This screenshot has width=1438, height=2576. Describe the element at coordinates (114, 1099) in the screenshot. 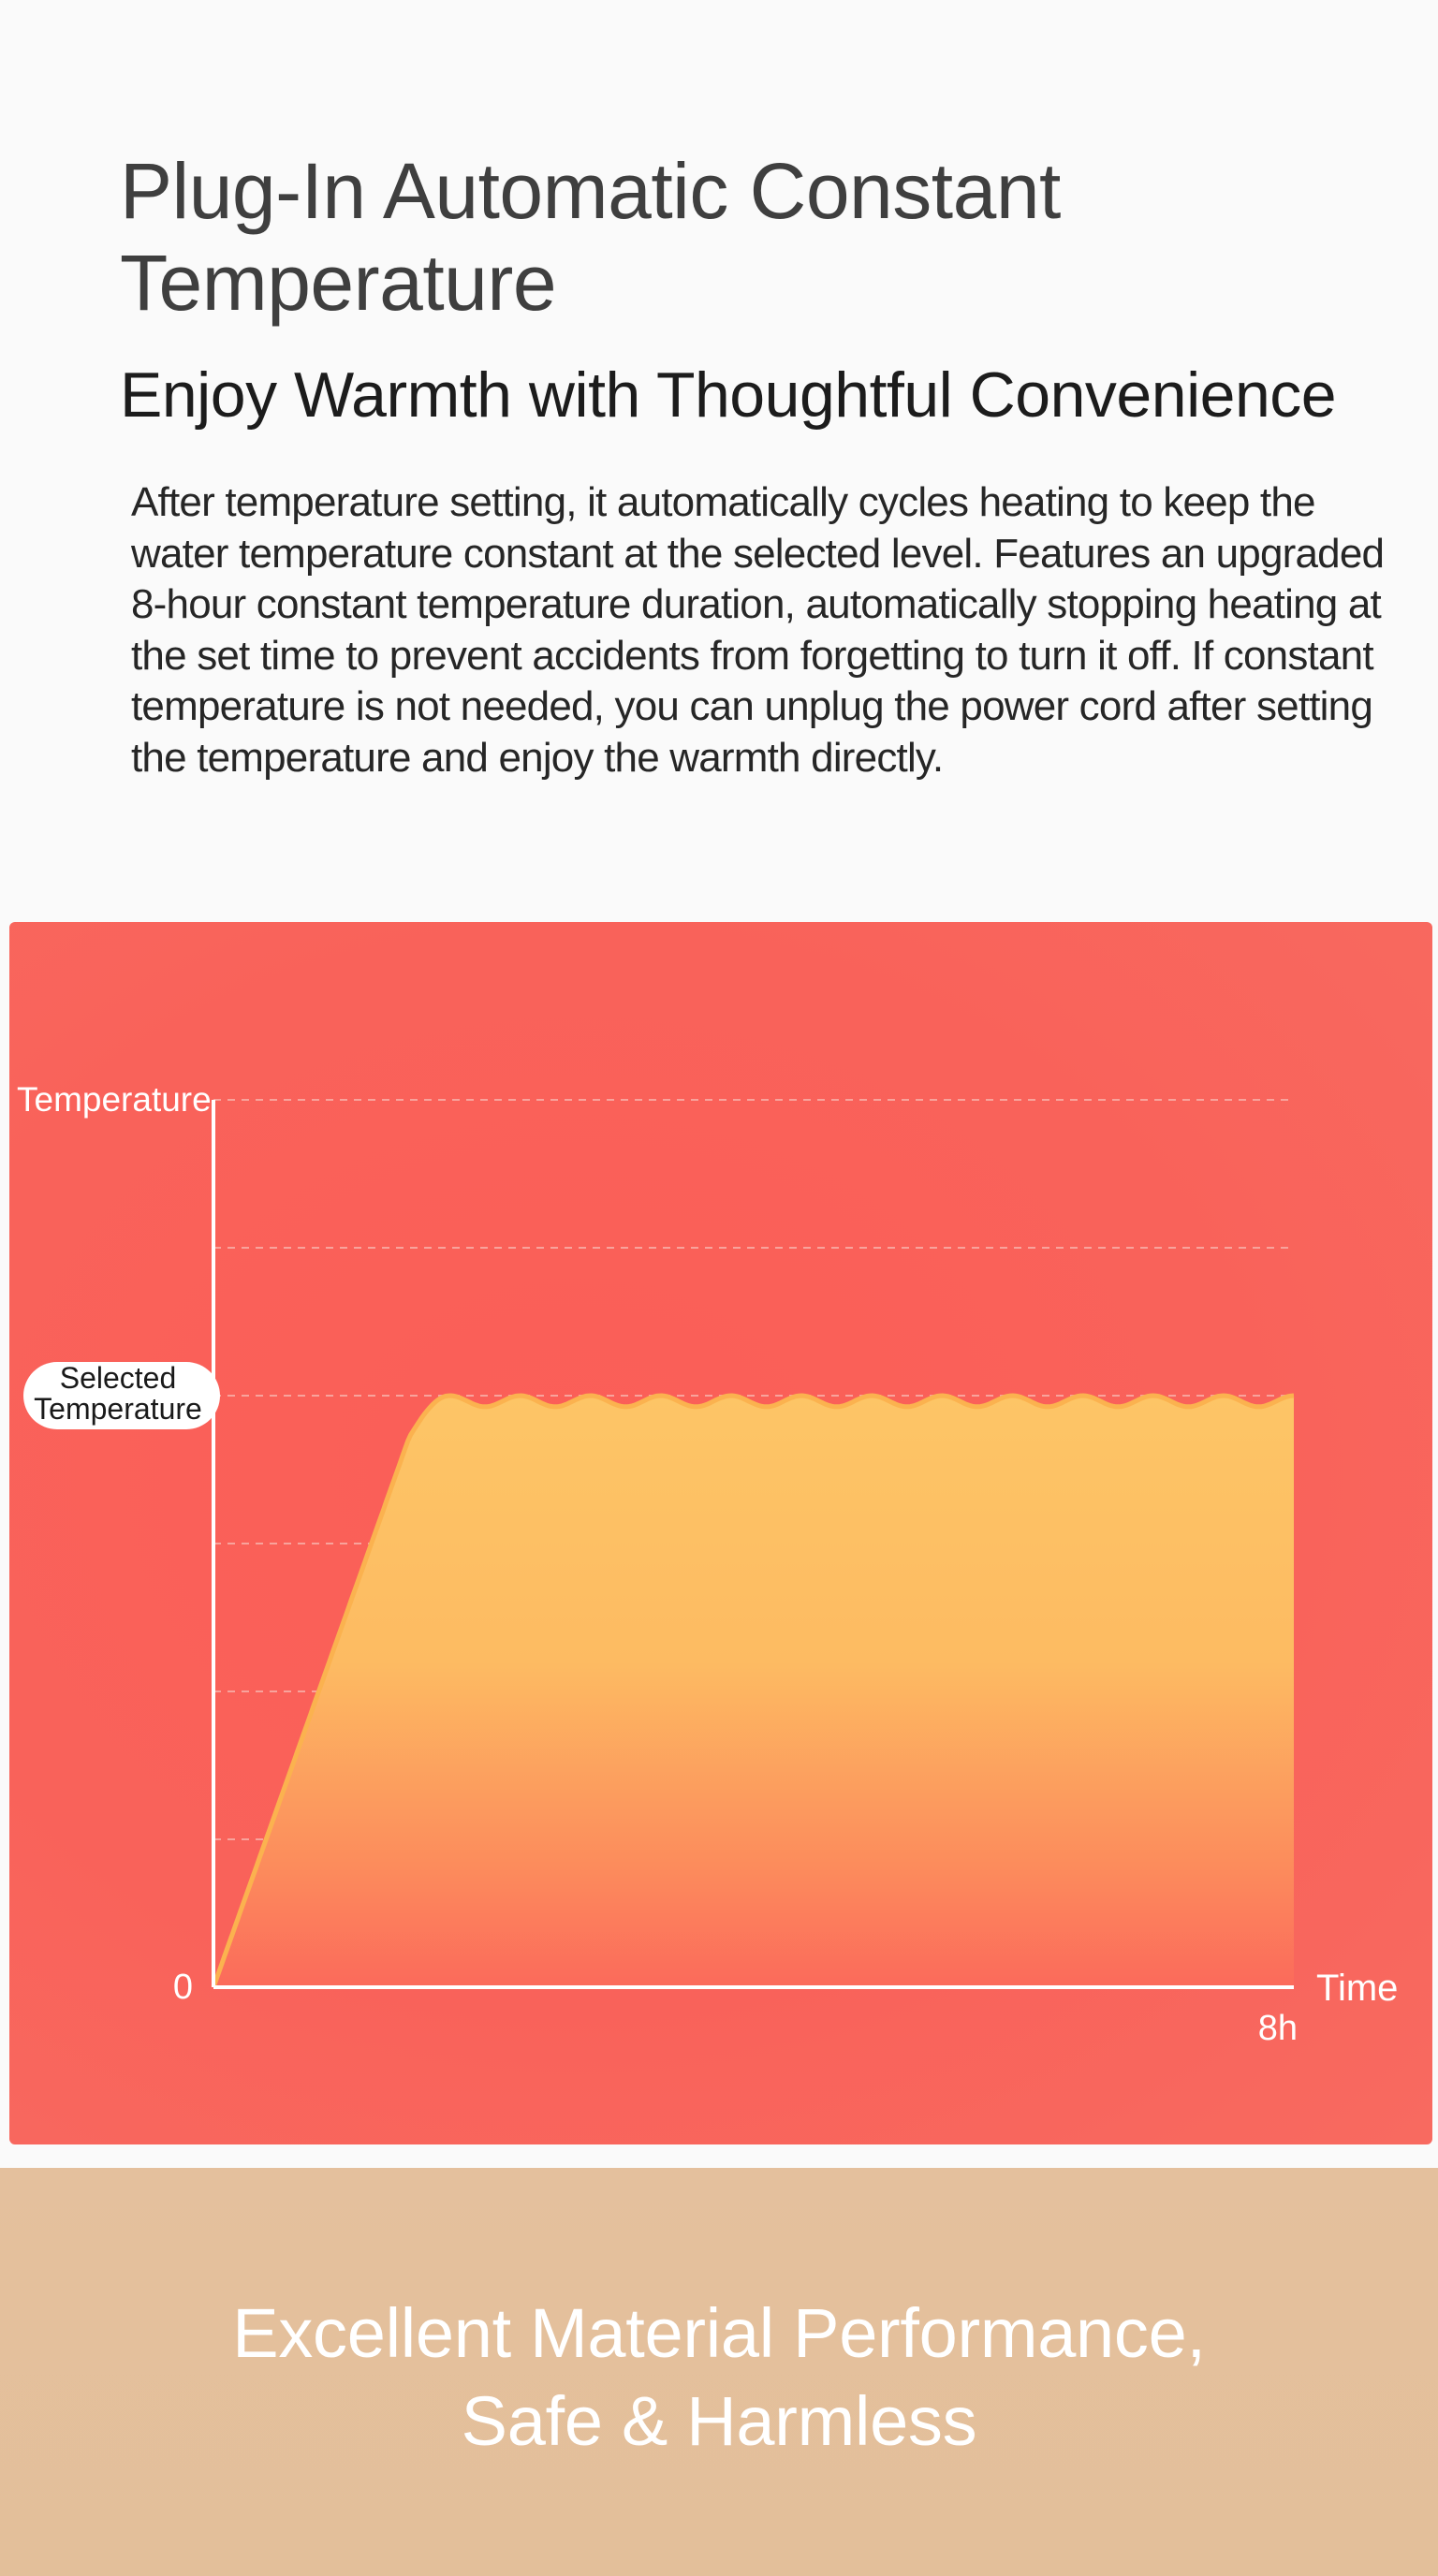

I see `y-axis-label: Temperature` at that location.